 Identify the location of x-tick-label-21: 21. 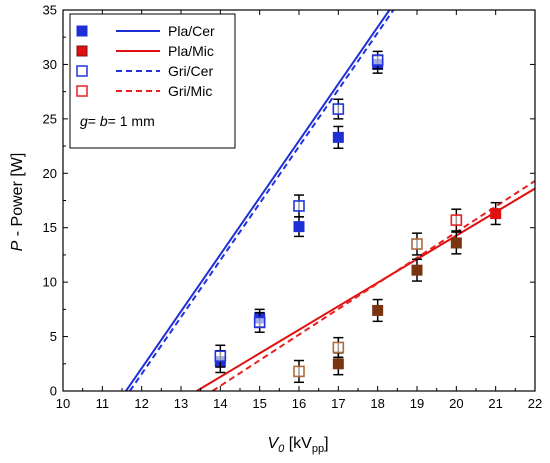
(495, 403).